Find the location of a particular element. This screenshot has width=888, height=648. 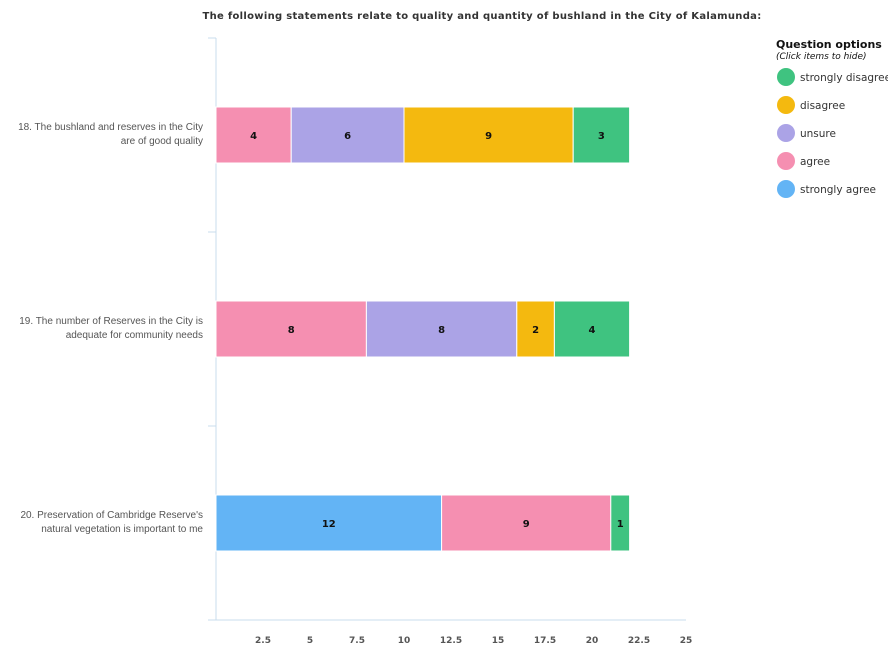

bar-segment-strongly-agree is located at coordinates (329, 523).